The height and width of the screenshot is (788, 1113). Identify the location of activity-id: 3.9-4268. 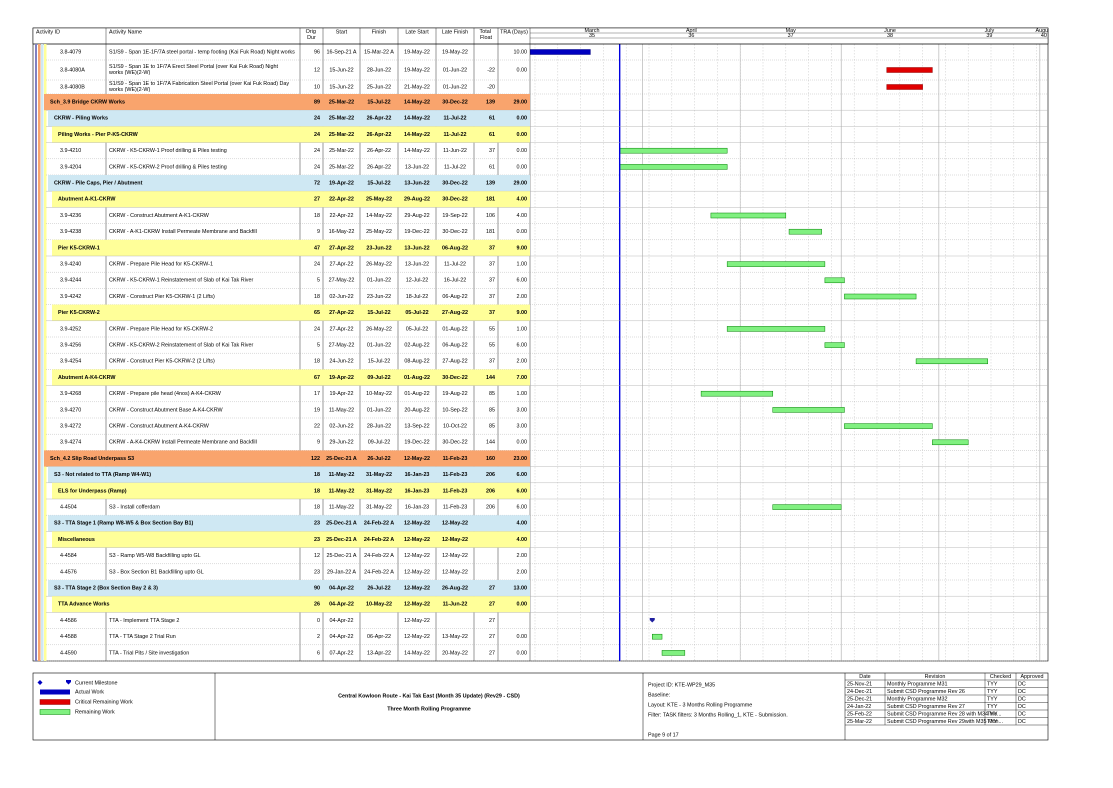
(70, 394).